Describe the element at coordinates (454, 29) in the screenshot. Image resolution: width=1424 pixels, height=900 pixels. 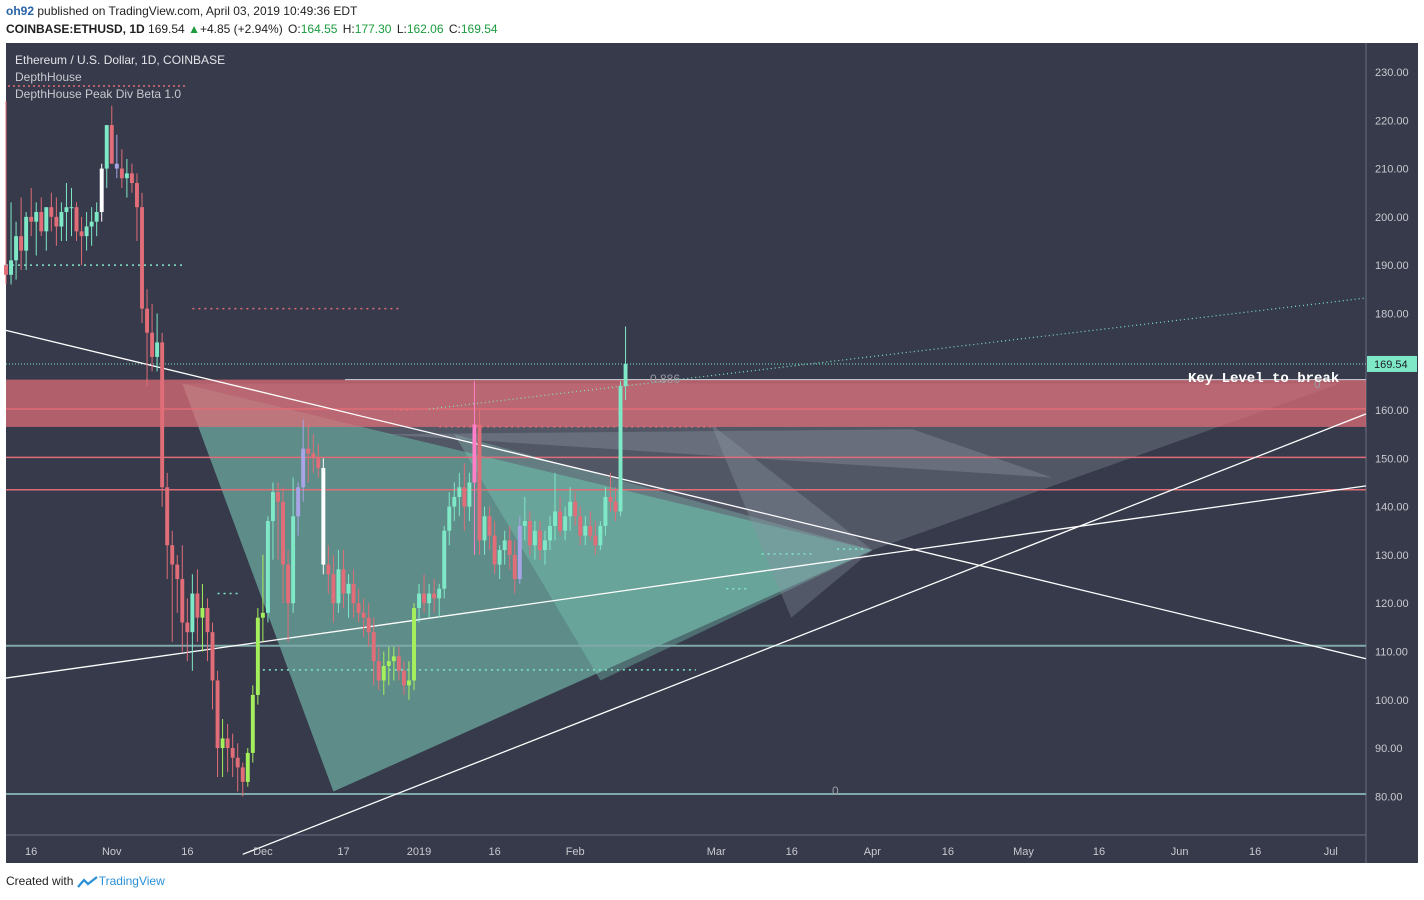
I see `close-label: C:` at that location.